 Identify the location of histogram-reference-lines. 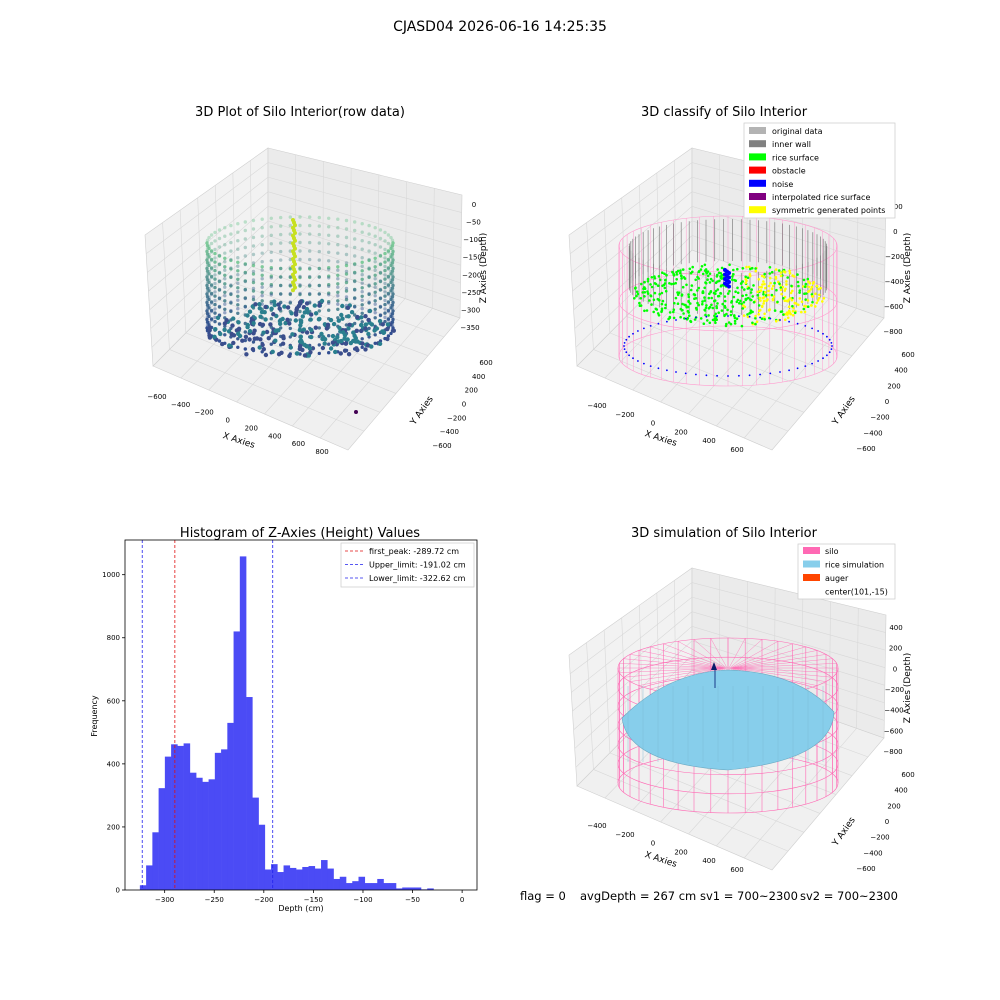
(207, 715).